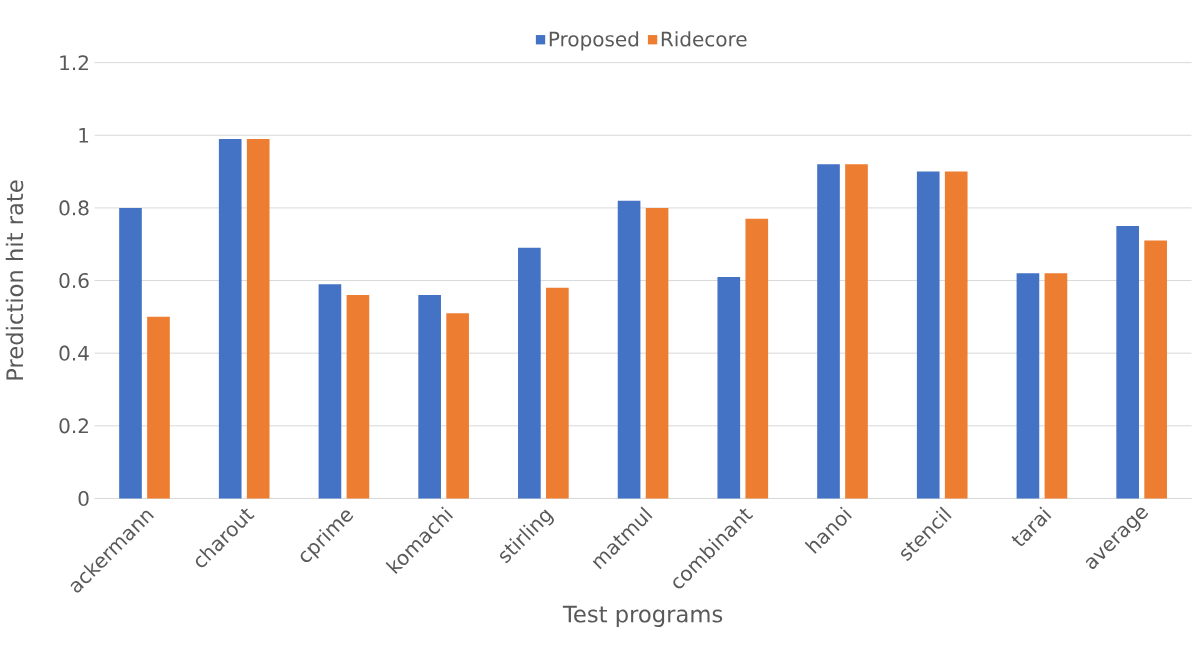 This screenshot has height=648, width=1192. I want to click on y-tick-label: 0.2, so click(73, 426).